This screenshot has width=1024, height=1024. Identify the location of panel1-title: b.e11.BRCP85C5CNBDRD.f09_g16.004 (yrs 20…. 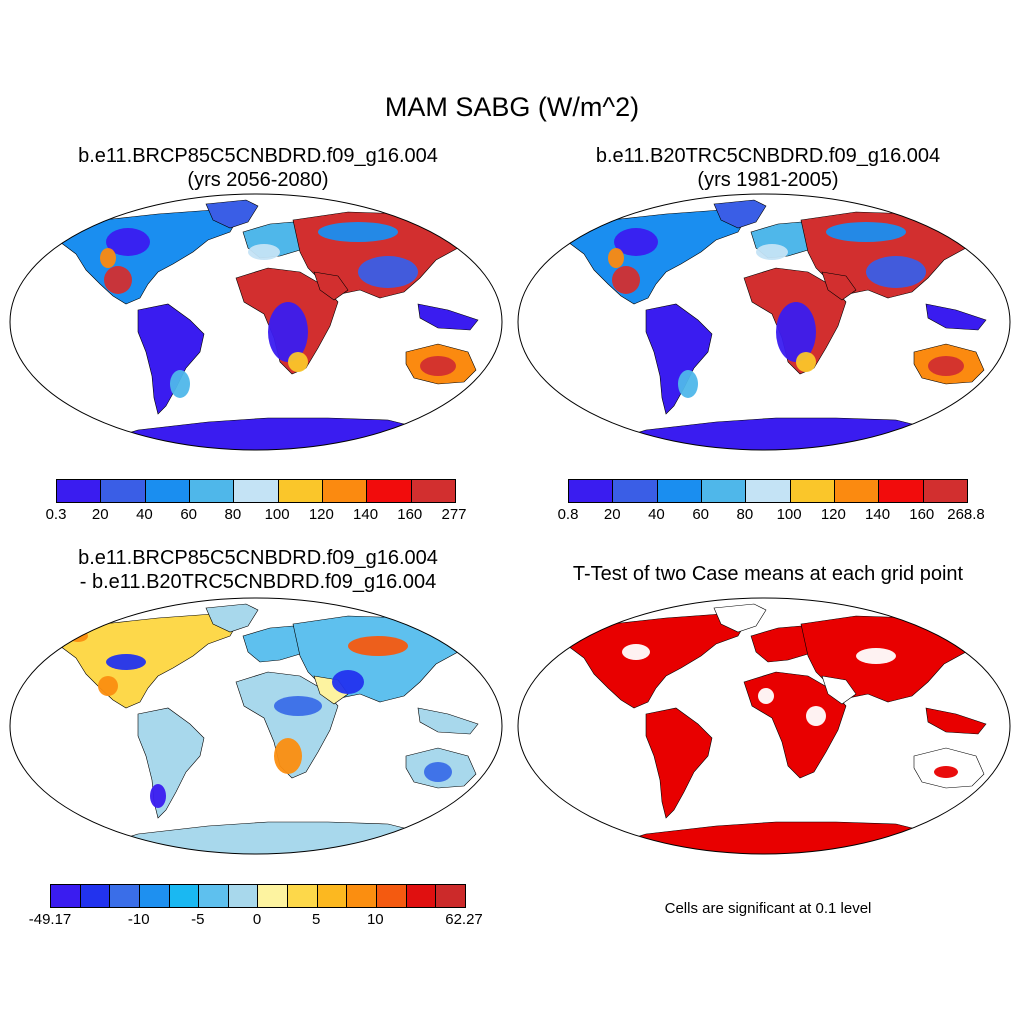
(258, 168).